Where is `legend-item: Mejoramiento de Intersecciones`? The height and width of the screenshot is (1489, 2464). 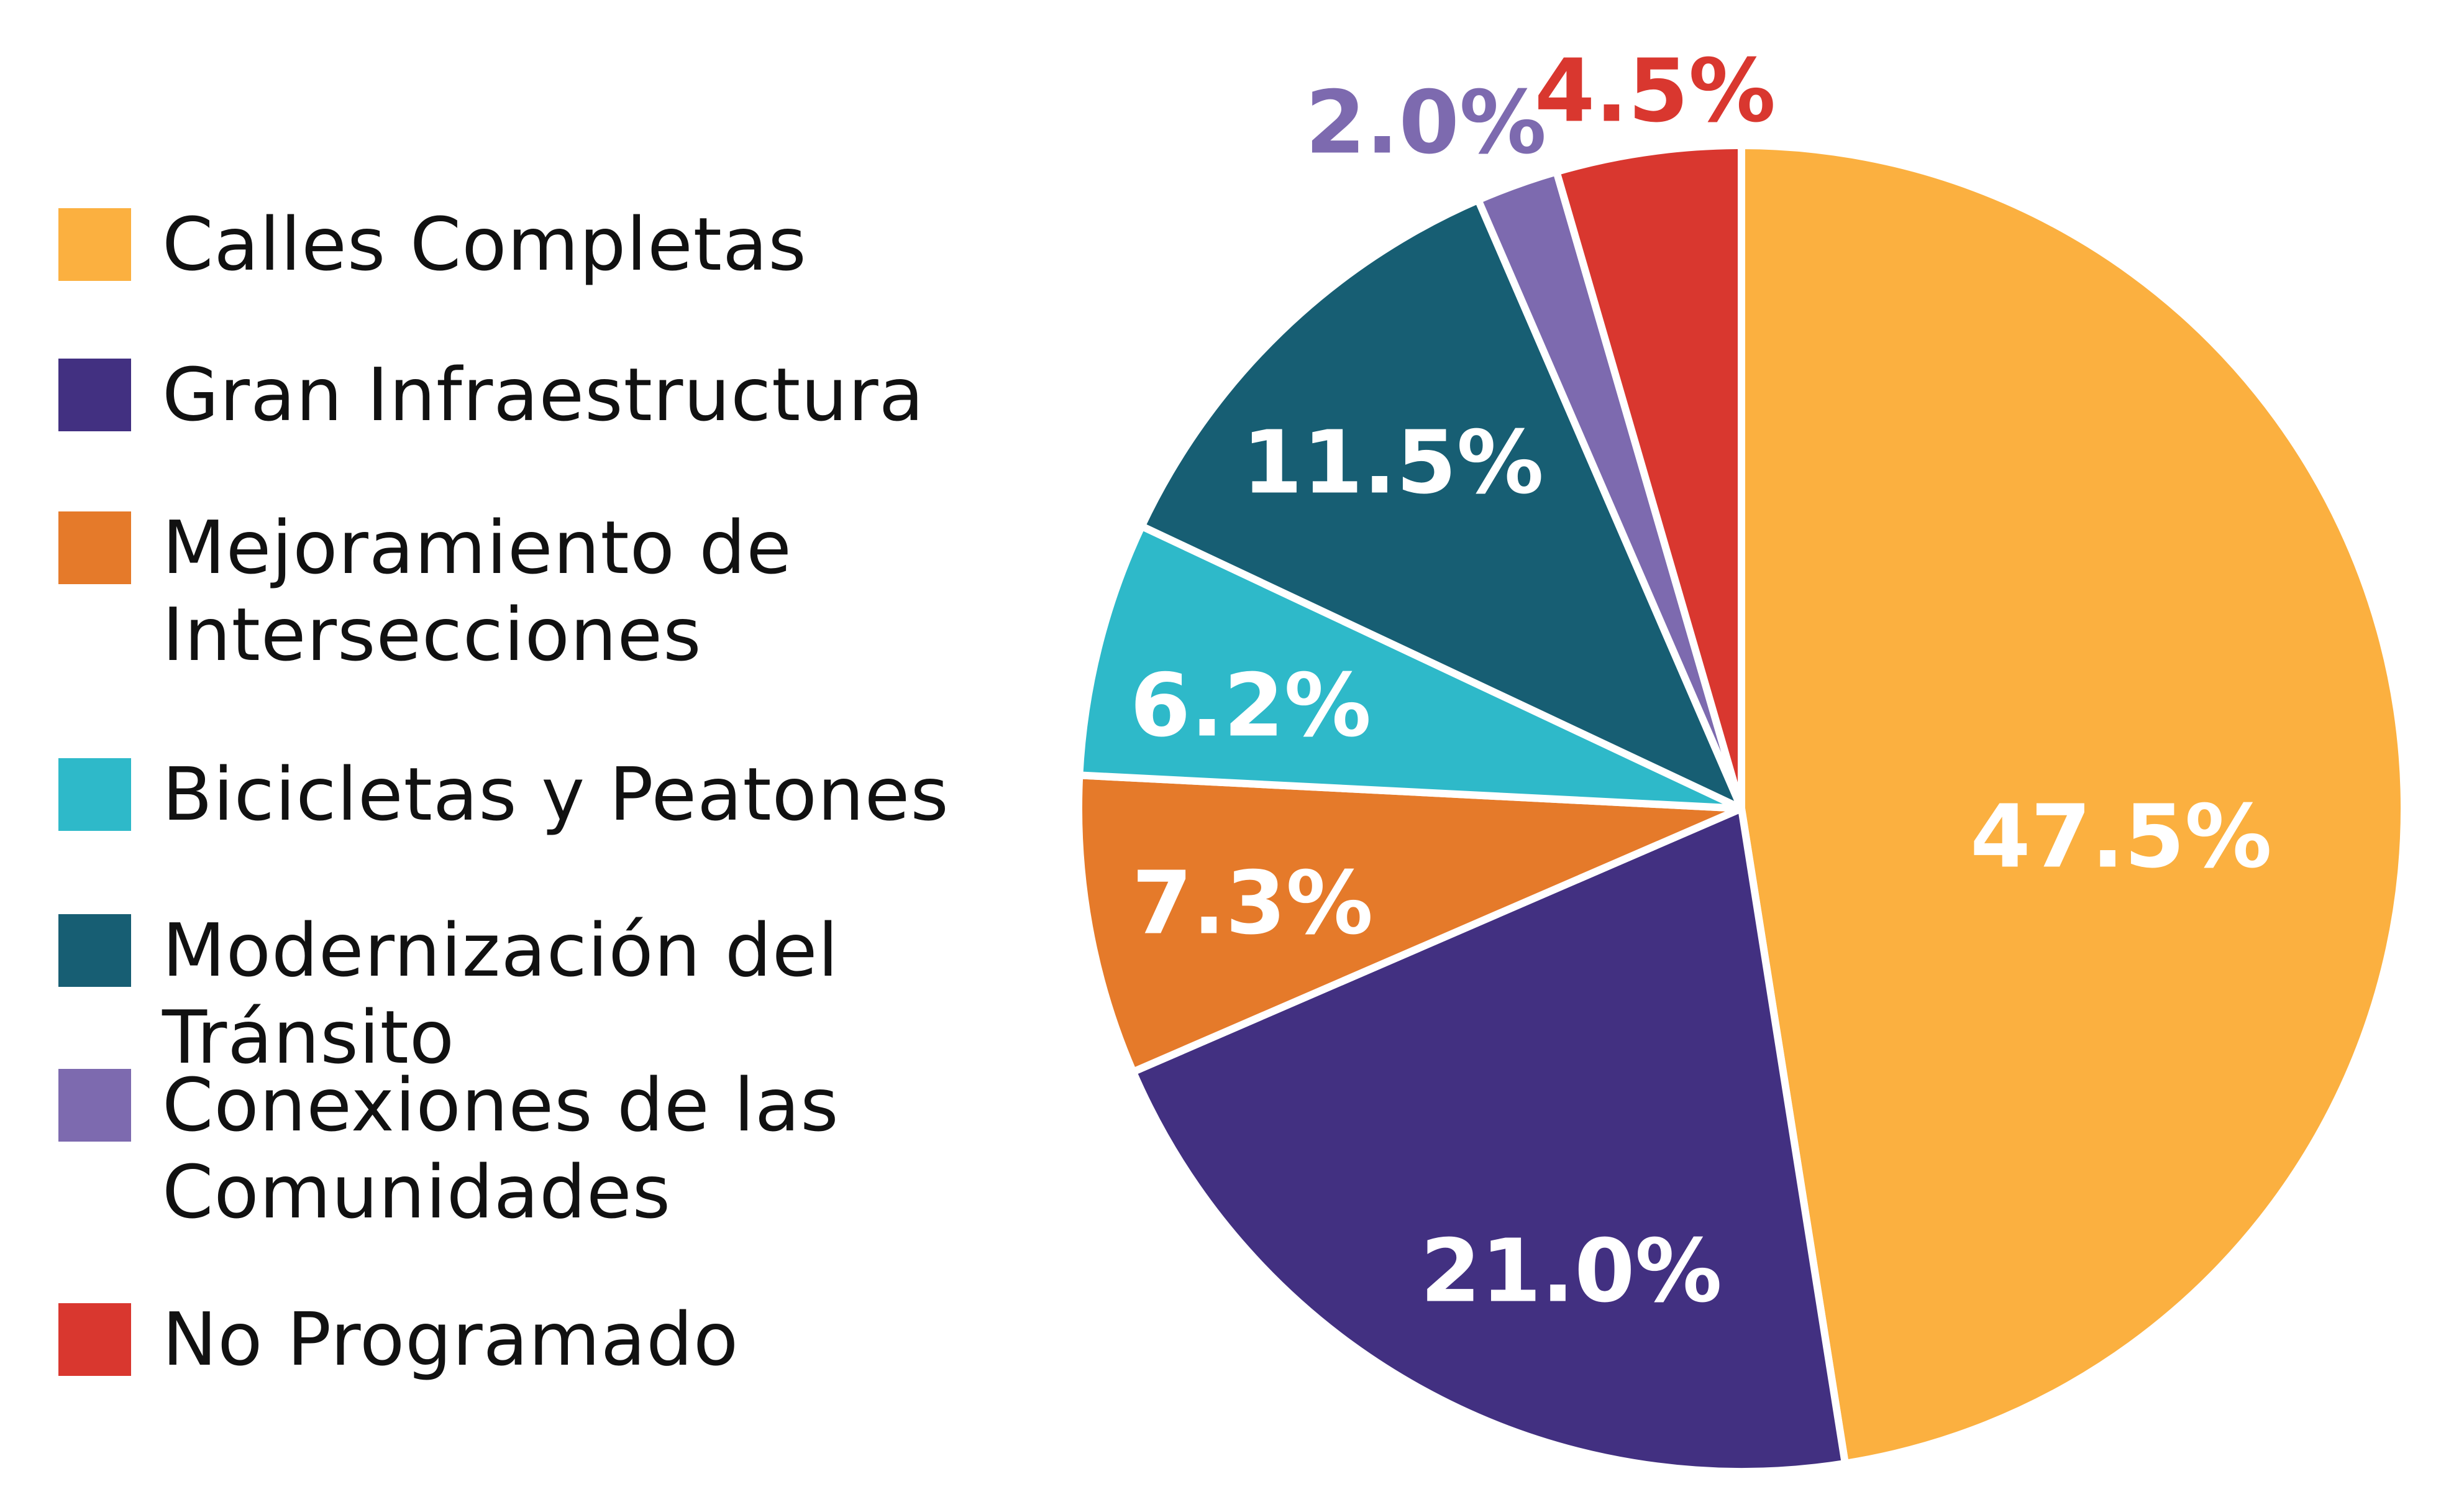
legend-item: Mejoramiento de Intersecciones is located at coordinates (586, 591).